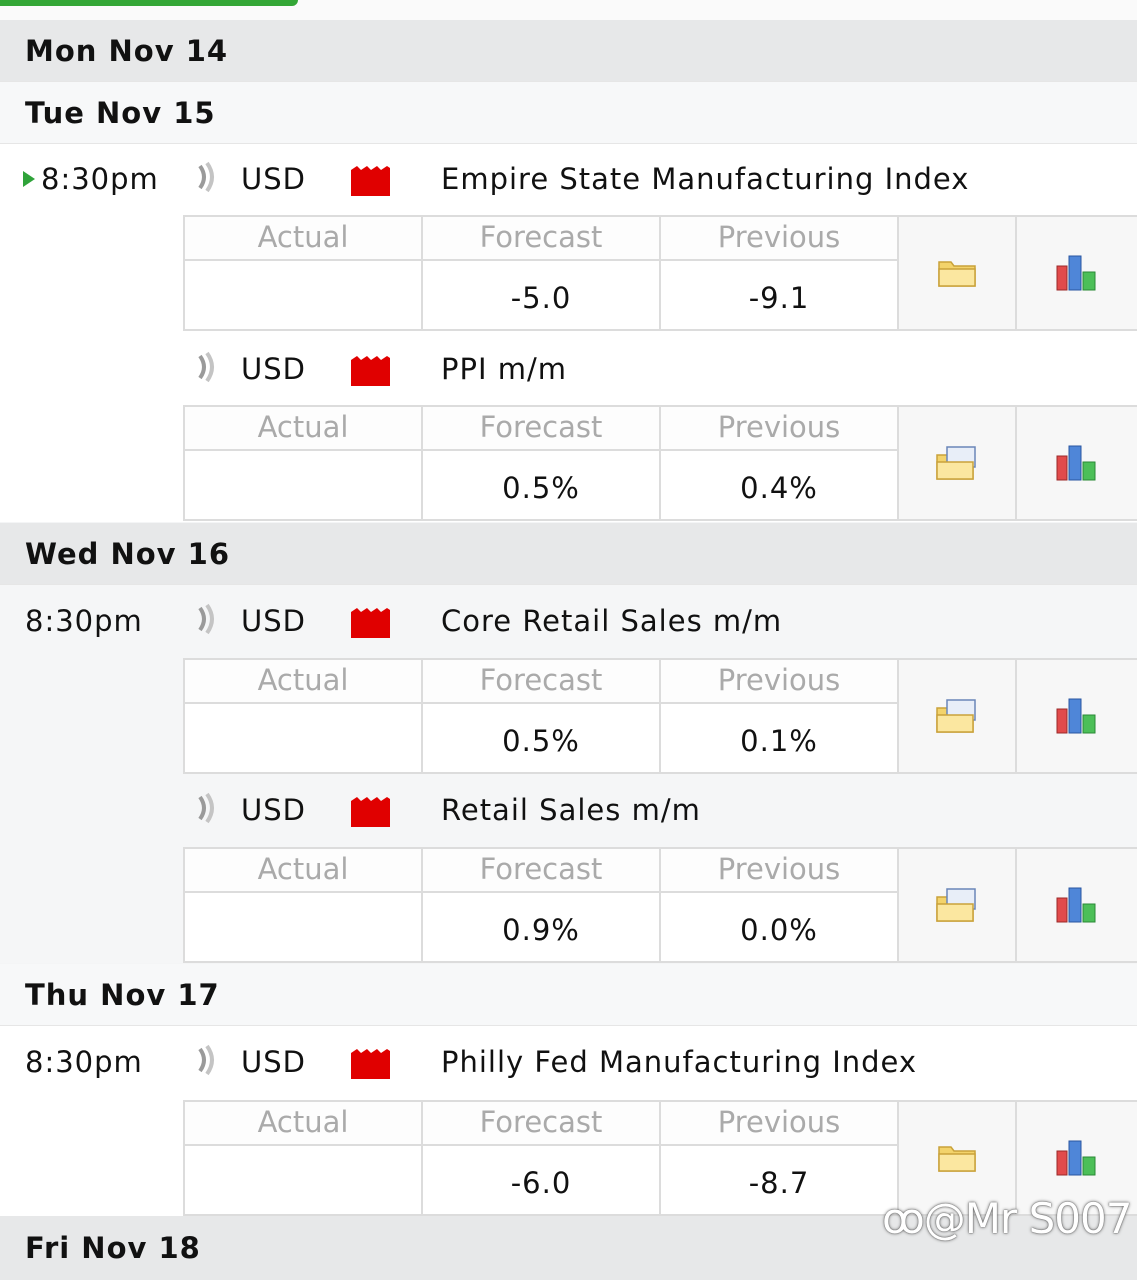 This screenshot has height=1280, width=1137. Describe the element at coordinates (568, 554) in the screenshot. I see `day-header-wed: Wed Nov 16` at that location.